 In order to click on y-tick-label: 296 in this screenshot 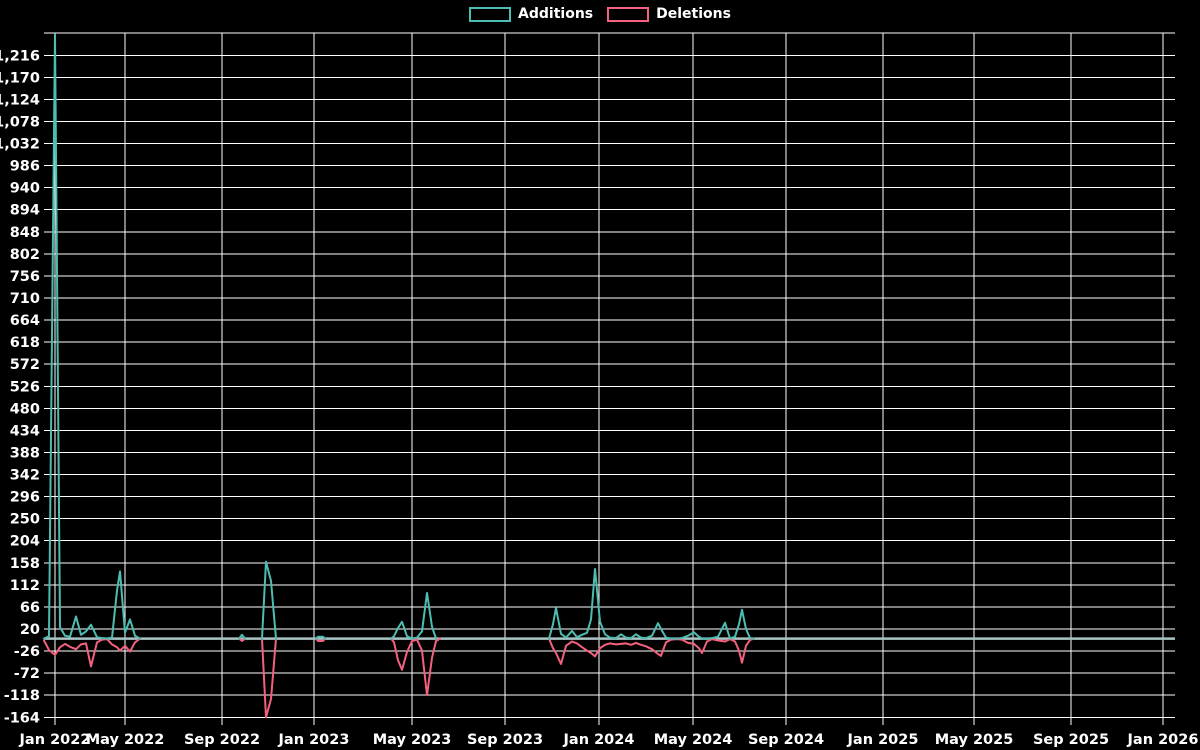, I will do `click(25, 498)`.